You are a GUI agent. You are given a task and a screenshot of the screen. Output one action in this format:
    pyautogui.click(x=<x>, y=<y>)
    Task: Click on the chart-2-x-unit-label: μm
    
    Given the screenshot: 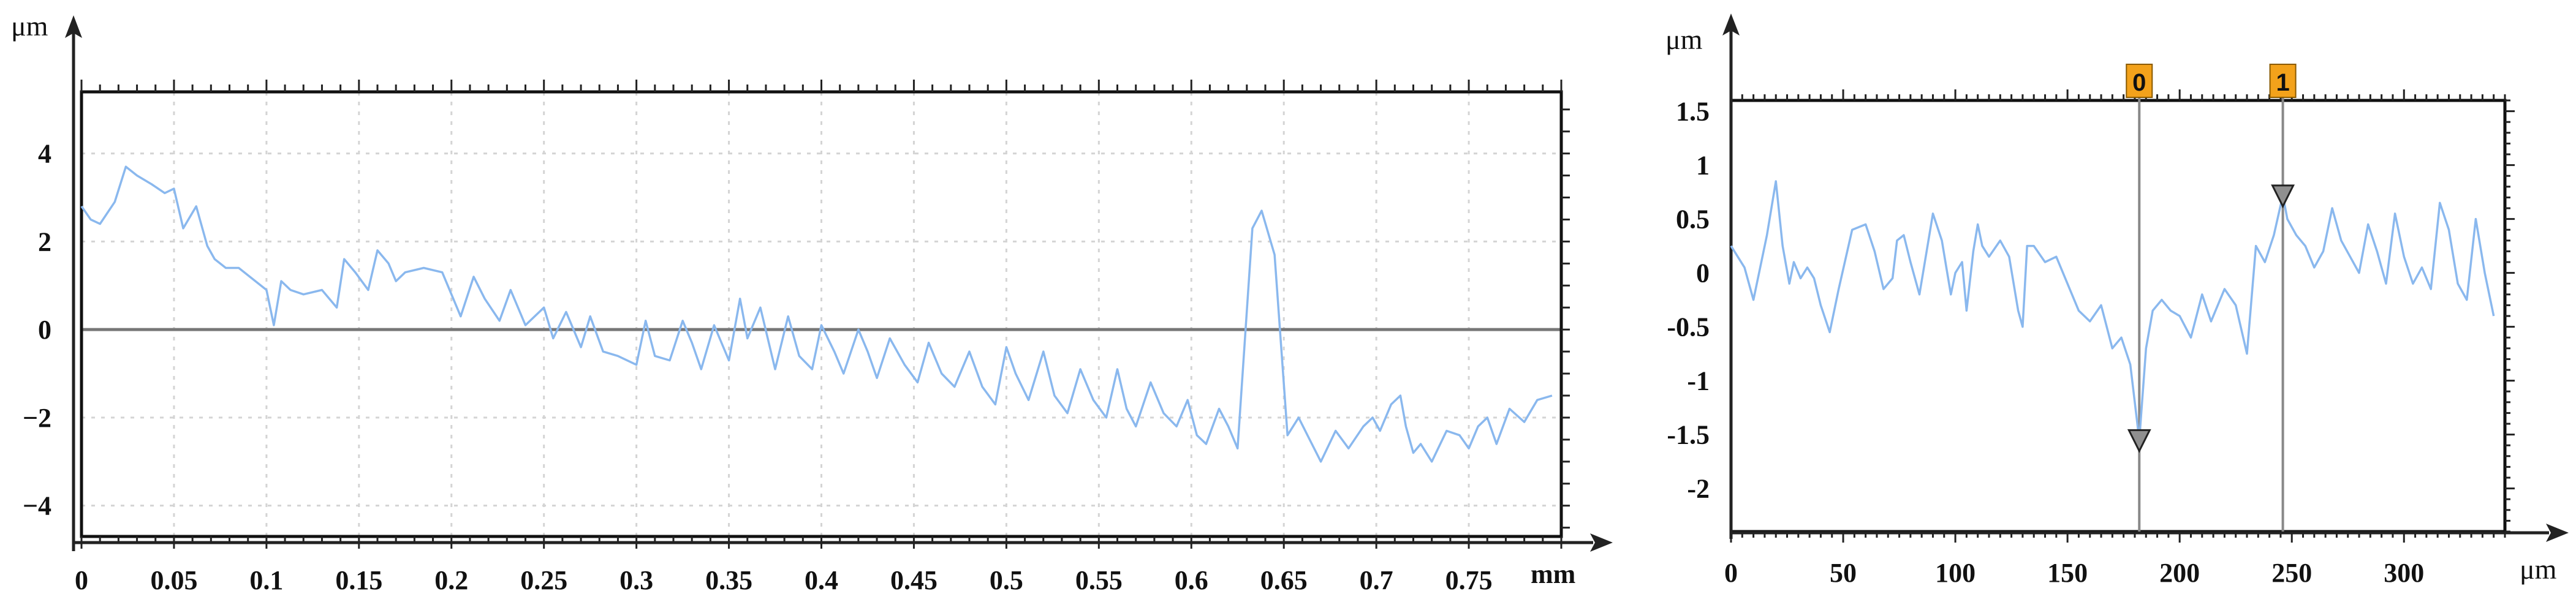 What is the action you would take?
    pyautogui.click(x=2538, y=569)
    